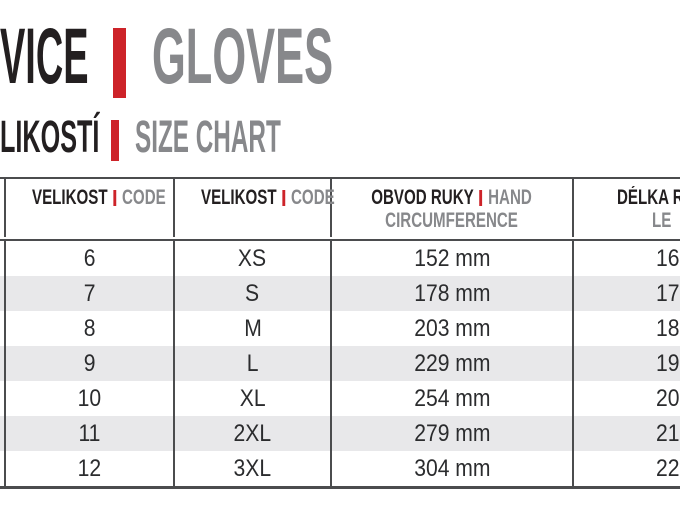 This screenshot has width=680, height=528. Describe the element at coordinates (115, 140) in the screenshot. I see `subtitle-separator-bar` at that location.